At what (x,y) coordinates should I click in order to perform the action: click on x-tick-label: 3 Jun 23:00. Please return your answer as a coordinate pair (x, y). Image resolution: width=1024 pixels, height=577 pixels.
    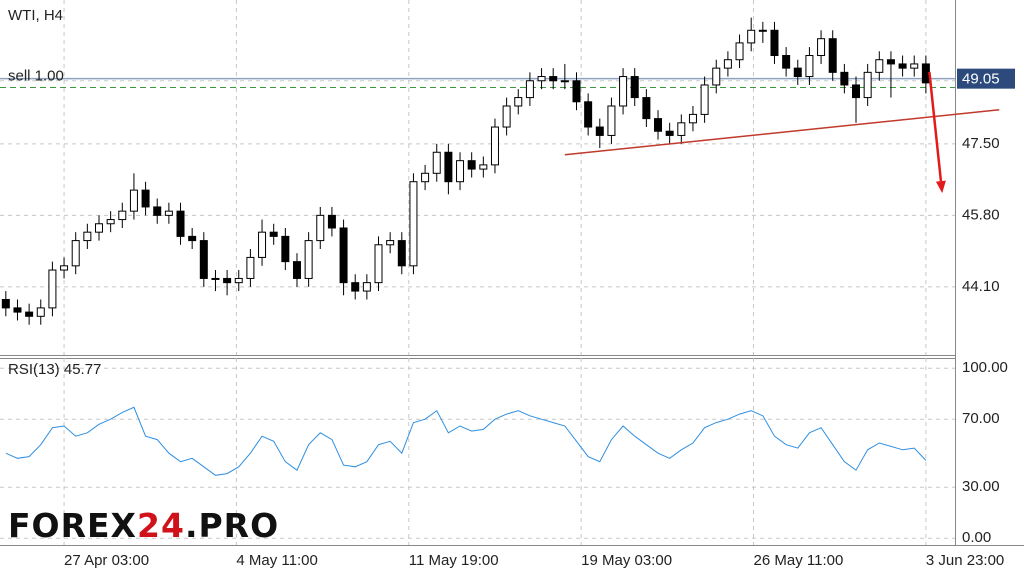
    Looking at the image, I should click on (965, 560).